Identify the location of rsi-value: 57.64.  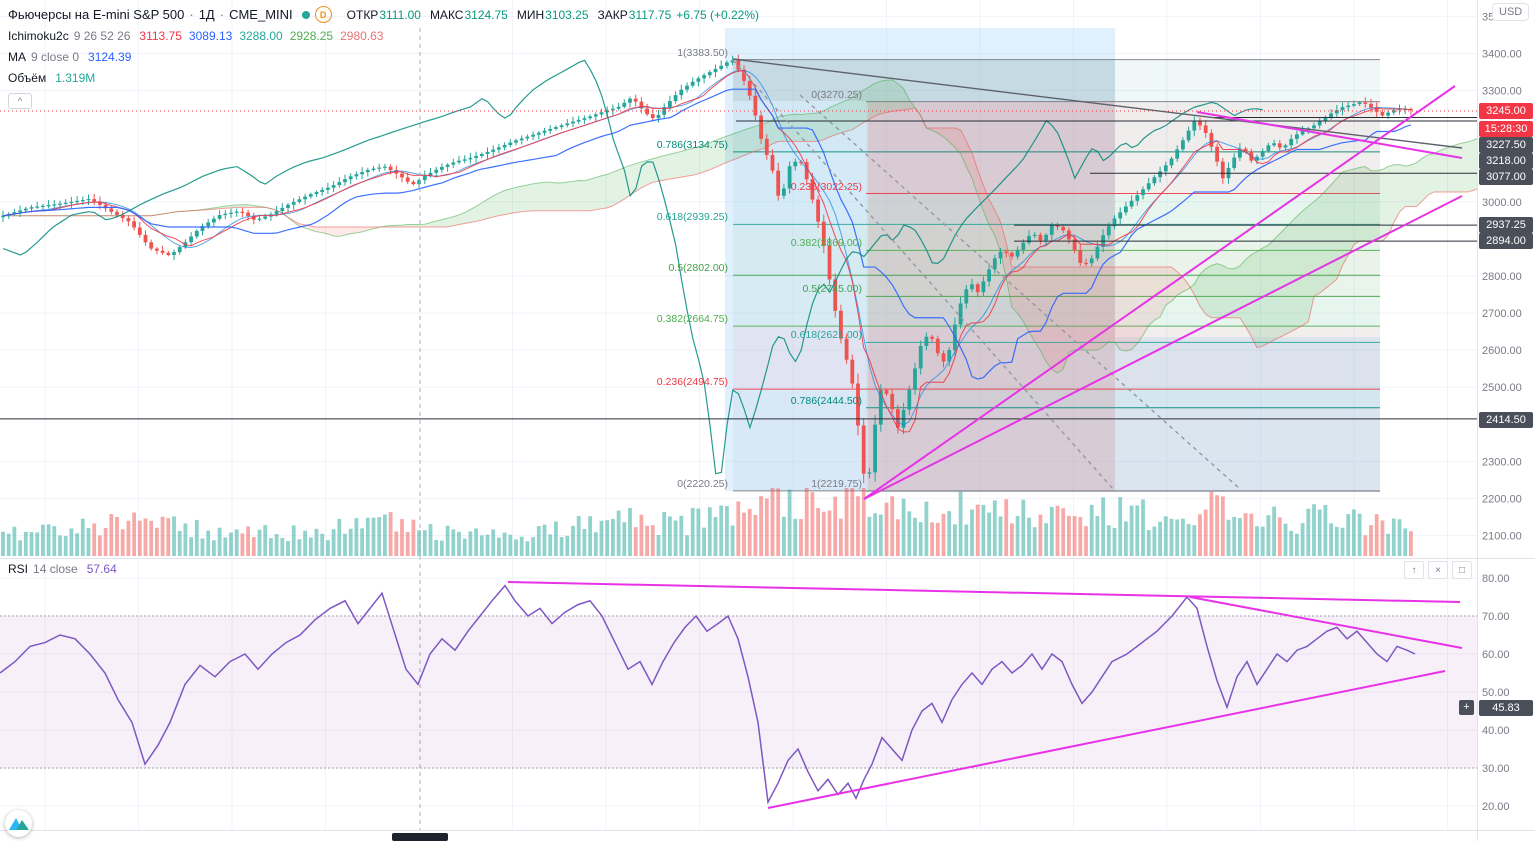
(101, 569).